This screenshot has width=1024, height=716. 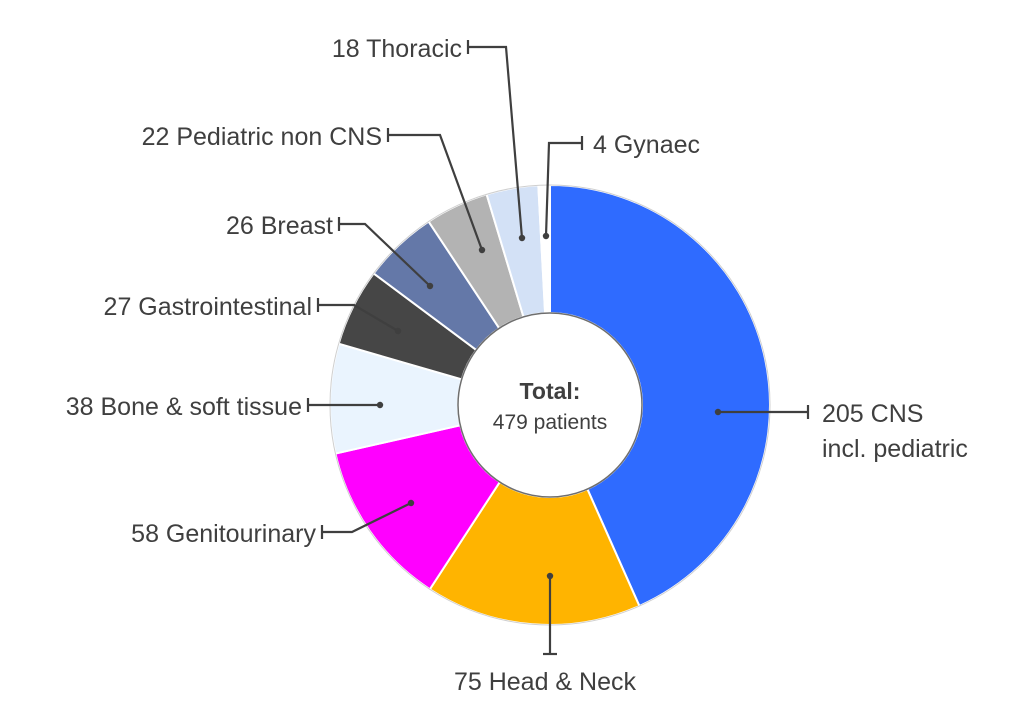 What do you see at coordinates (385, 254) in the screenshot?
I see `leader-line-breast` at bounding box center [385, 254].